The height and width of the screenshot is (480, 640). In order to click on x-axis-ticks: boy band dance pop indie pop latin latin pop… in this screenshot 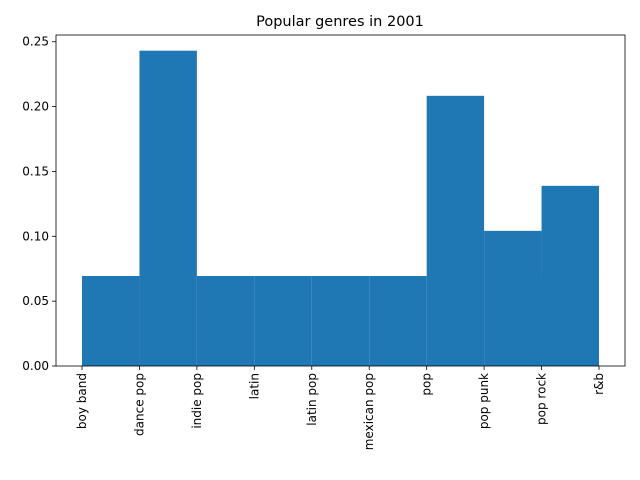, I will do `click(340, 408)`.